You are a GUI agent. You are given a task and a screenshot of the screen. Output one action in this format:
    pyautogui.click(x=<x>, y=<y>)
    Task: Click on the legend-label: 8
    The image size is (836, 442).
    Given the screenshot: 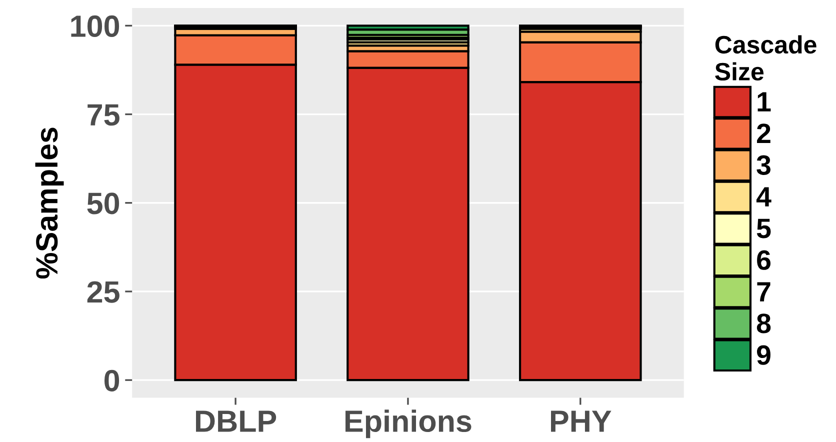 What is the action you would take?
    pyautogui.click(x=763, y=324)
    